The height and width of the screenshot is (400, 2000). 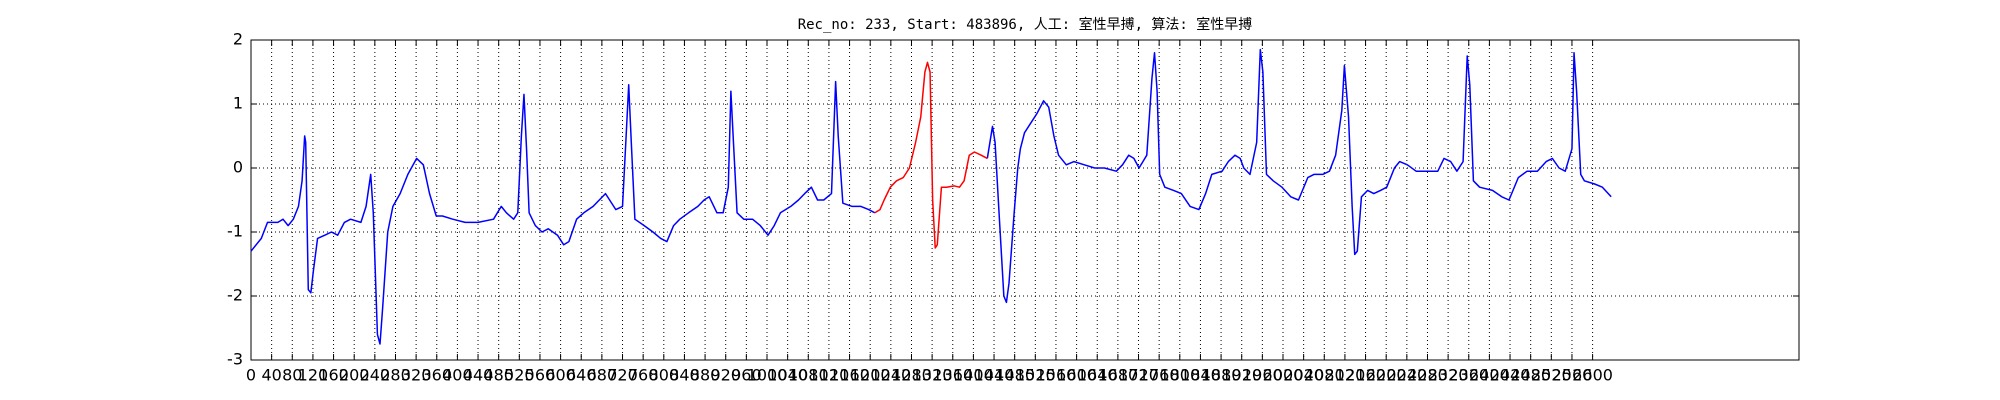 What do you see at coordinates (1118, 375) in the screenshot?
I see `x-tick-label: 1680` at bounding box center [1118, 375].